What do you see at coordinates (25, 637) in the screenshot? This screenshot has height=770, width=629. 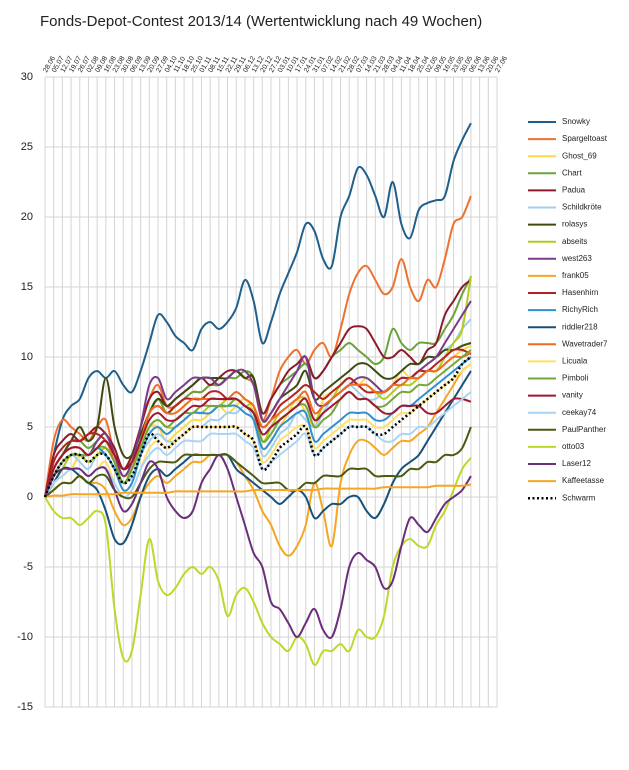 I see `y-tick-label: -10` at bounding box center [25, 637].